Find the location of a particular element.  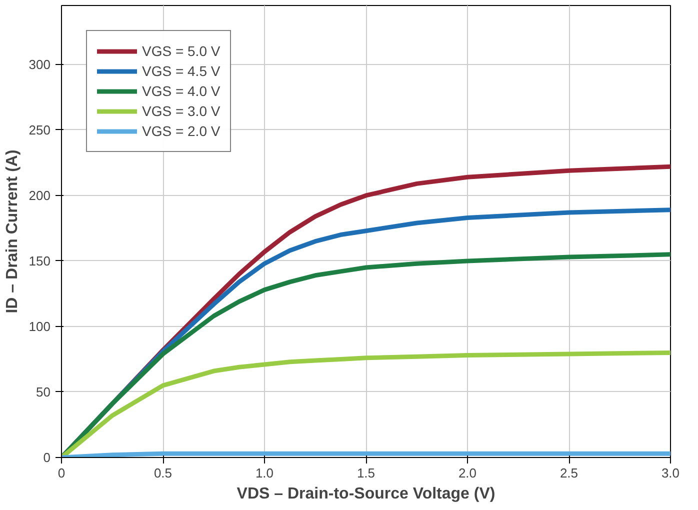

x-axis-title: VDS – Drain-to-Source Voltage (V) is located at coordinates (366, 494).